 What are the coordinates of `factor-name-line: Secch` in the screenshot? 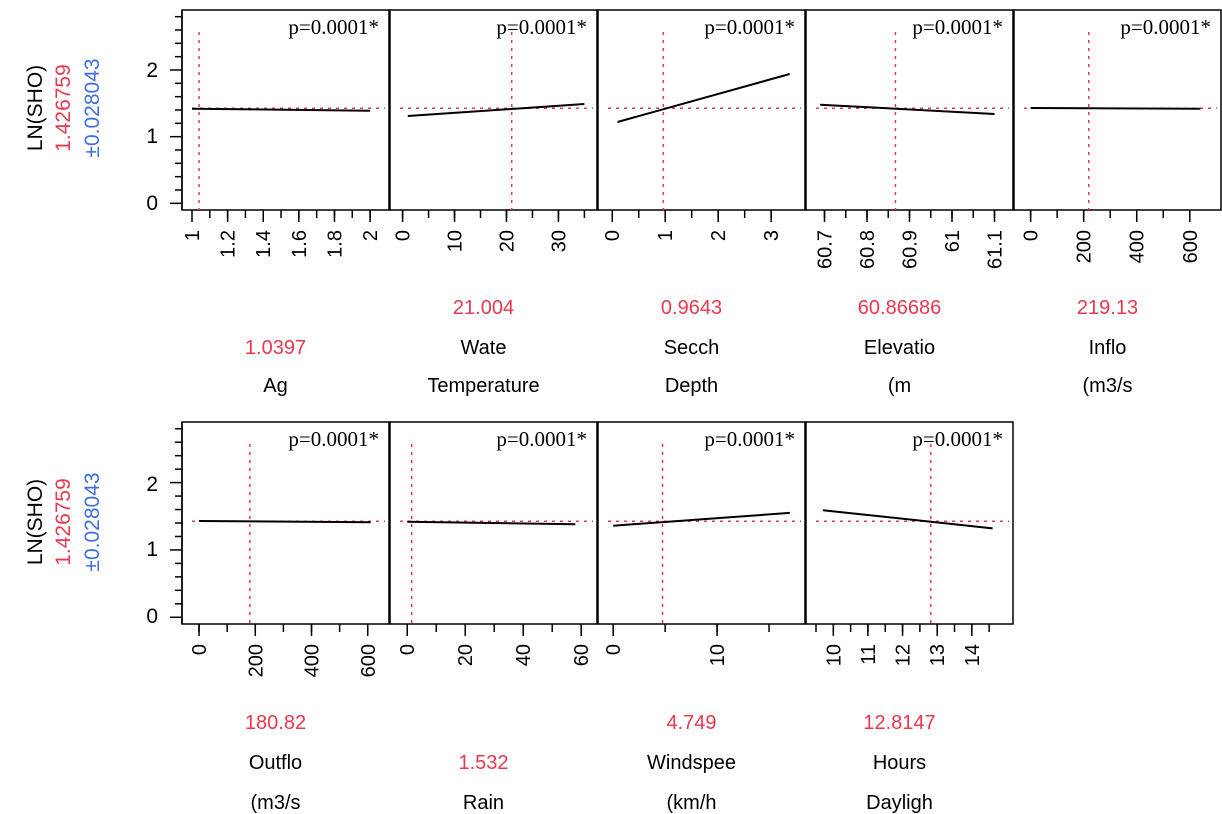 It's located at (692, 348).